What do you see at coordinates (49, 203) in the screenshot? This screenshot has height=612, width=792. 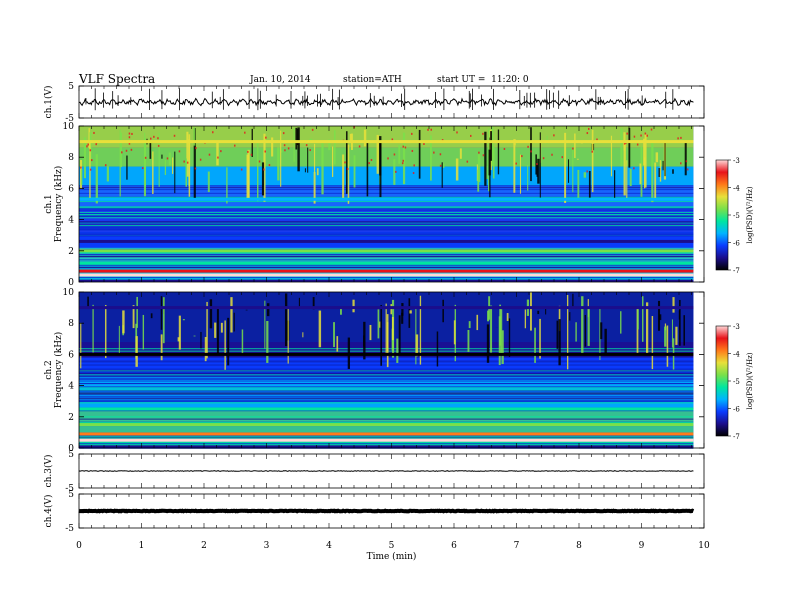 I see `y-axis-channel-label: ch.1` at bounding box center [49, 203].